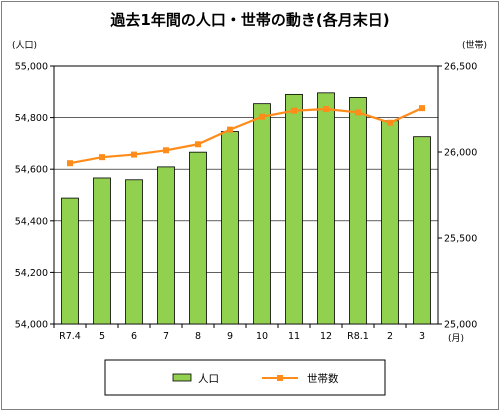 The height and width of the screenshot is (411, 500). Describe the element at coordinates (280, 378) in the screenshot. I see `legend-marker-households` at that location.